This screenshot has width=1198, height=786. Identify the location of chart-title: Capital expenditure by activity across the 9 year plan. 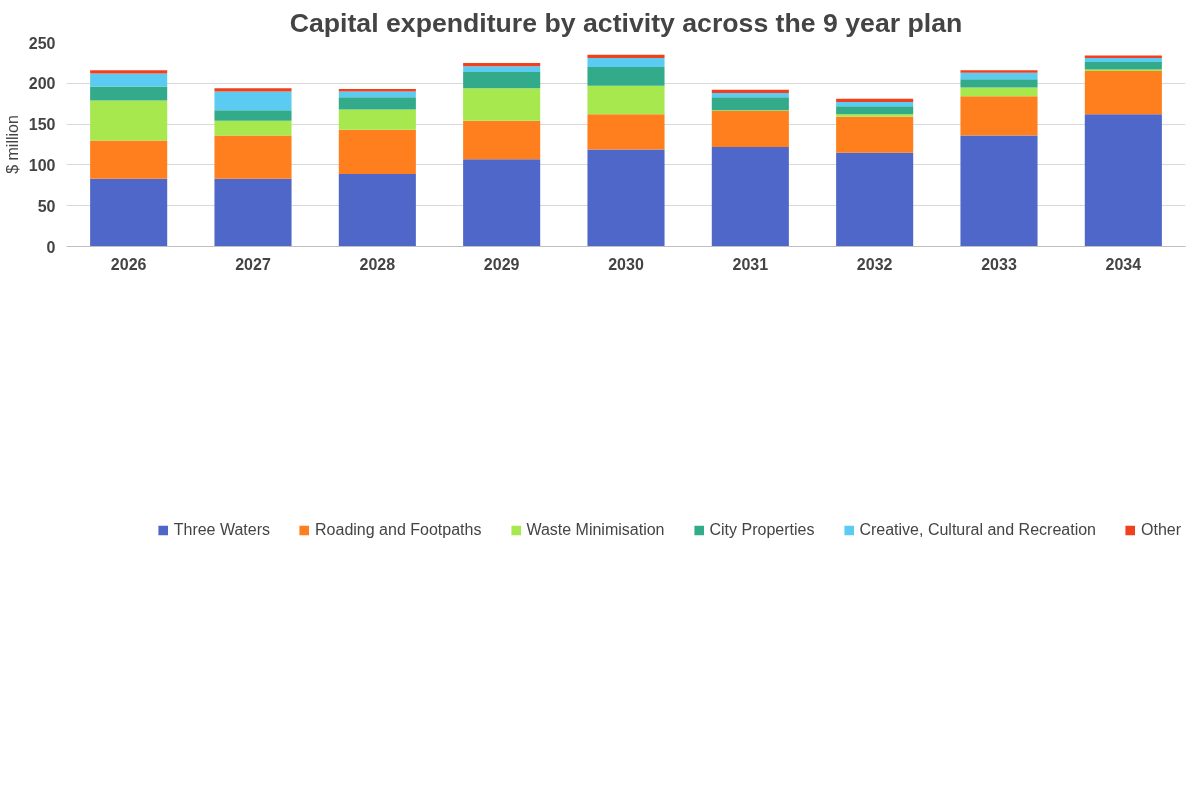
(626, 22).